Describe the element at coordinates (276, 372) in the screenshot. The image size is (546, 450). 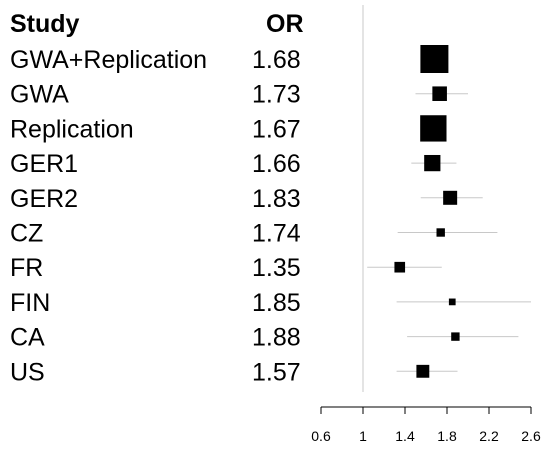
I see `or-value: 1.57` at that location.